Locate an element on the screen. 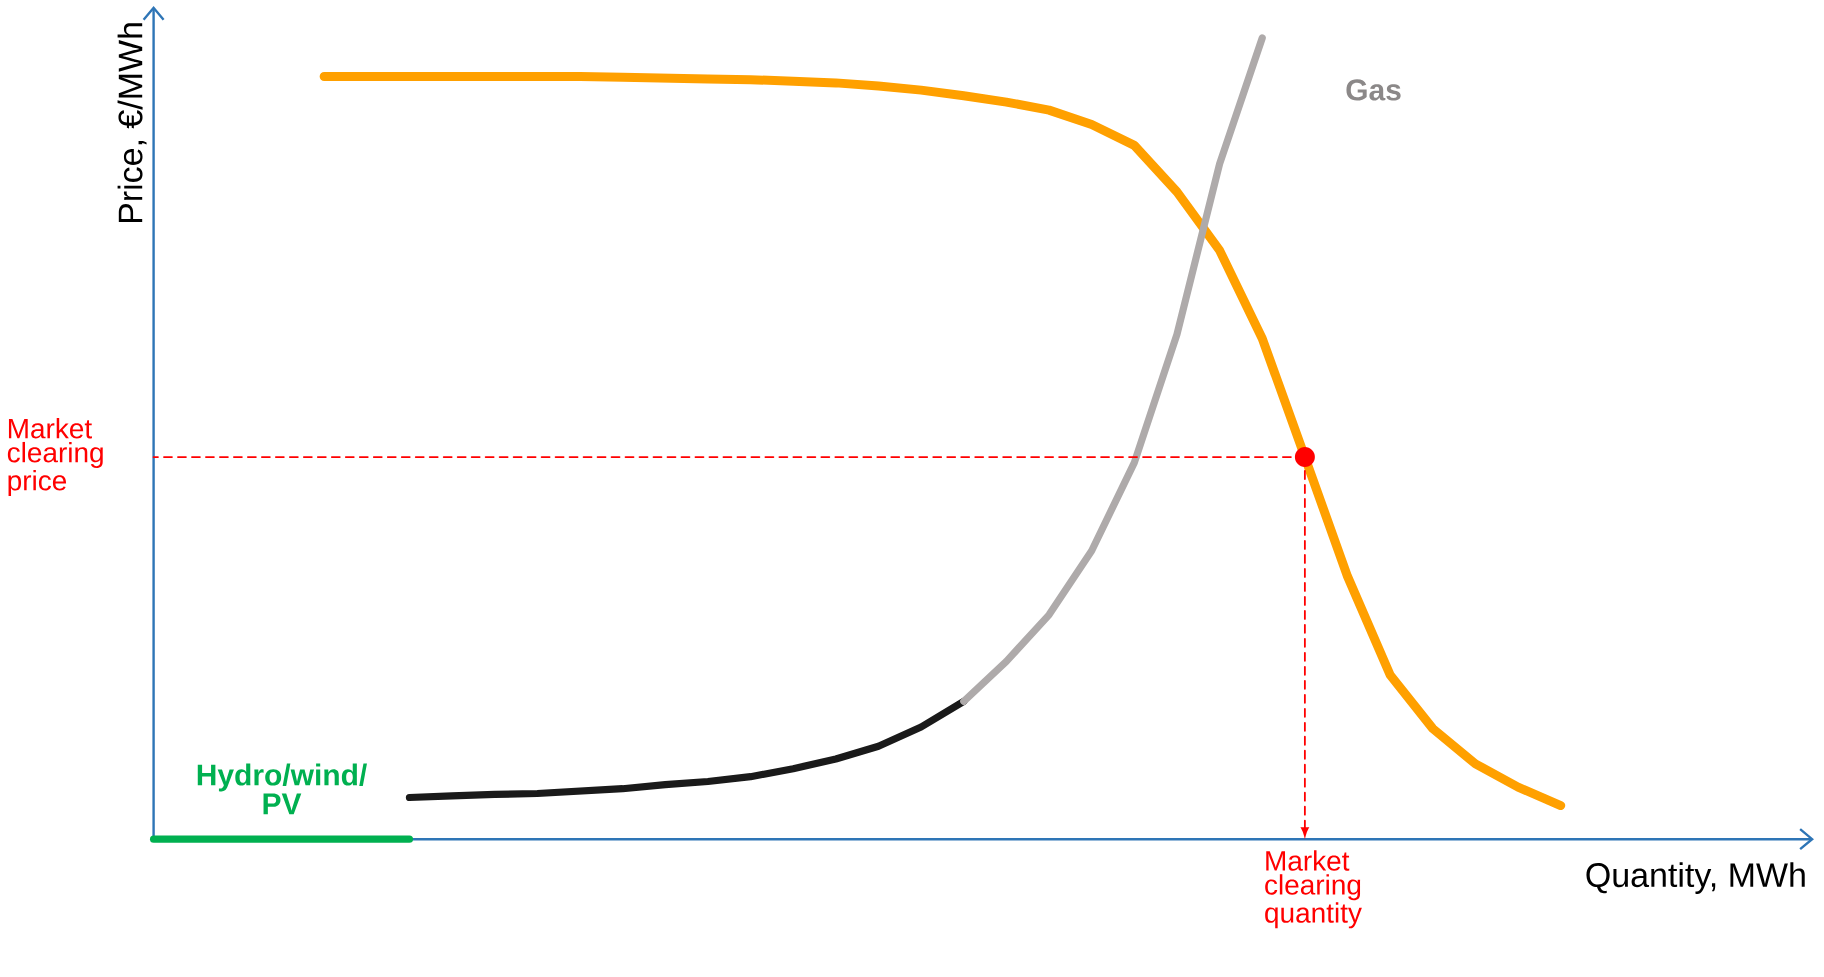 Image resolution: width=1824 pixels, height=977 pixels. text: Gas is located at coordinates (1373, 90).